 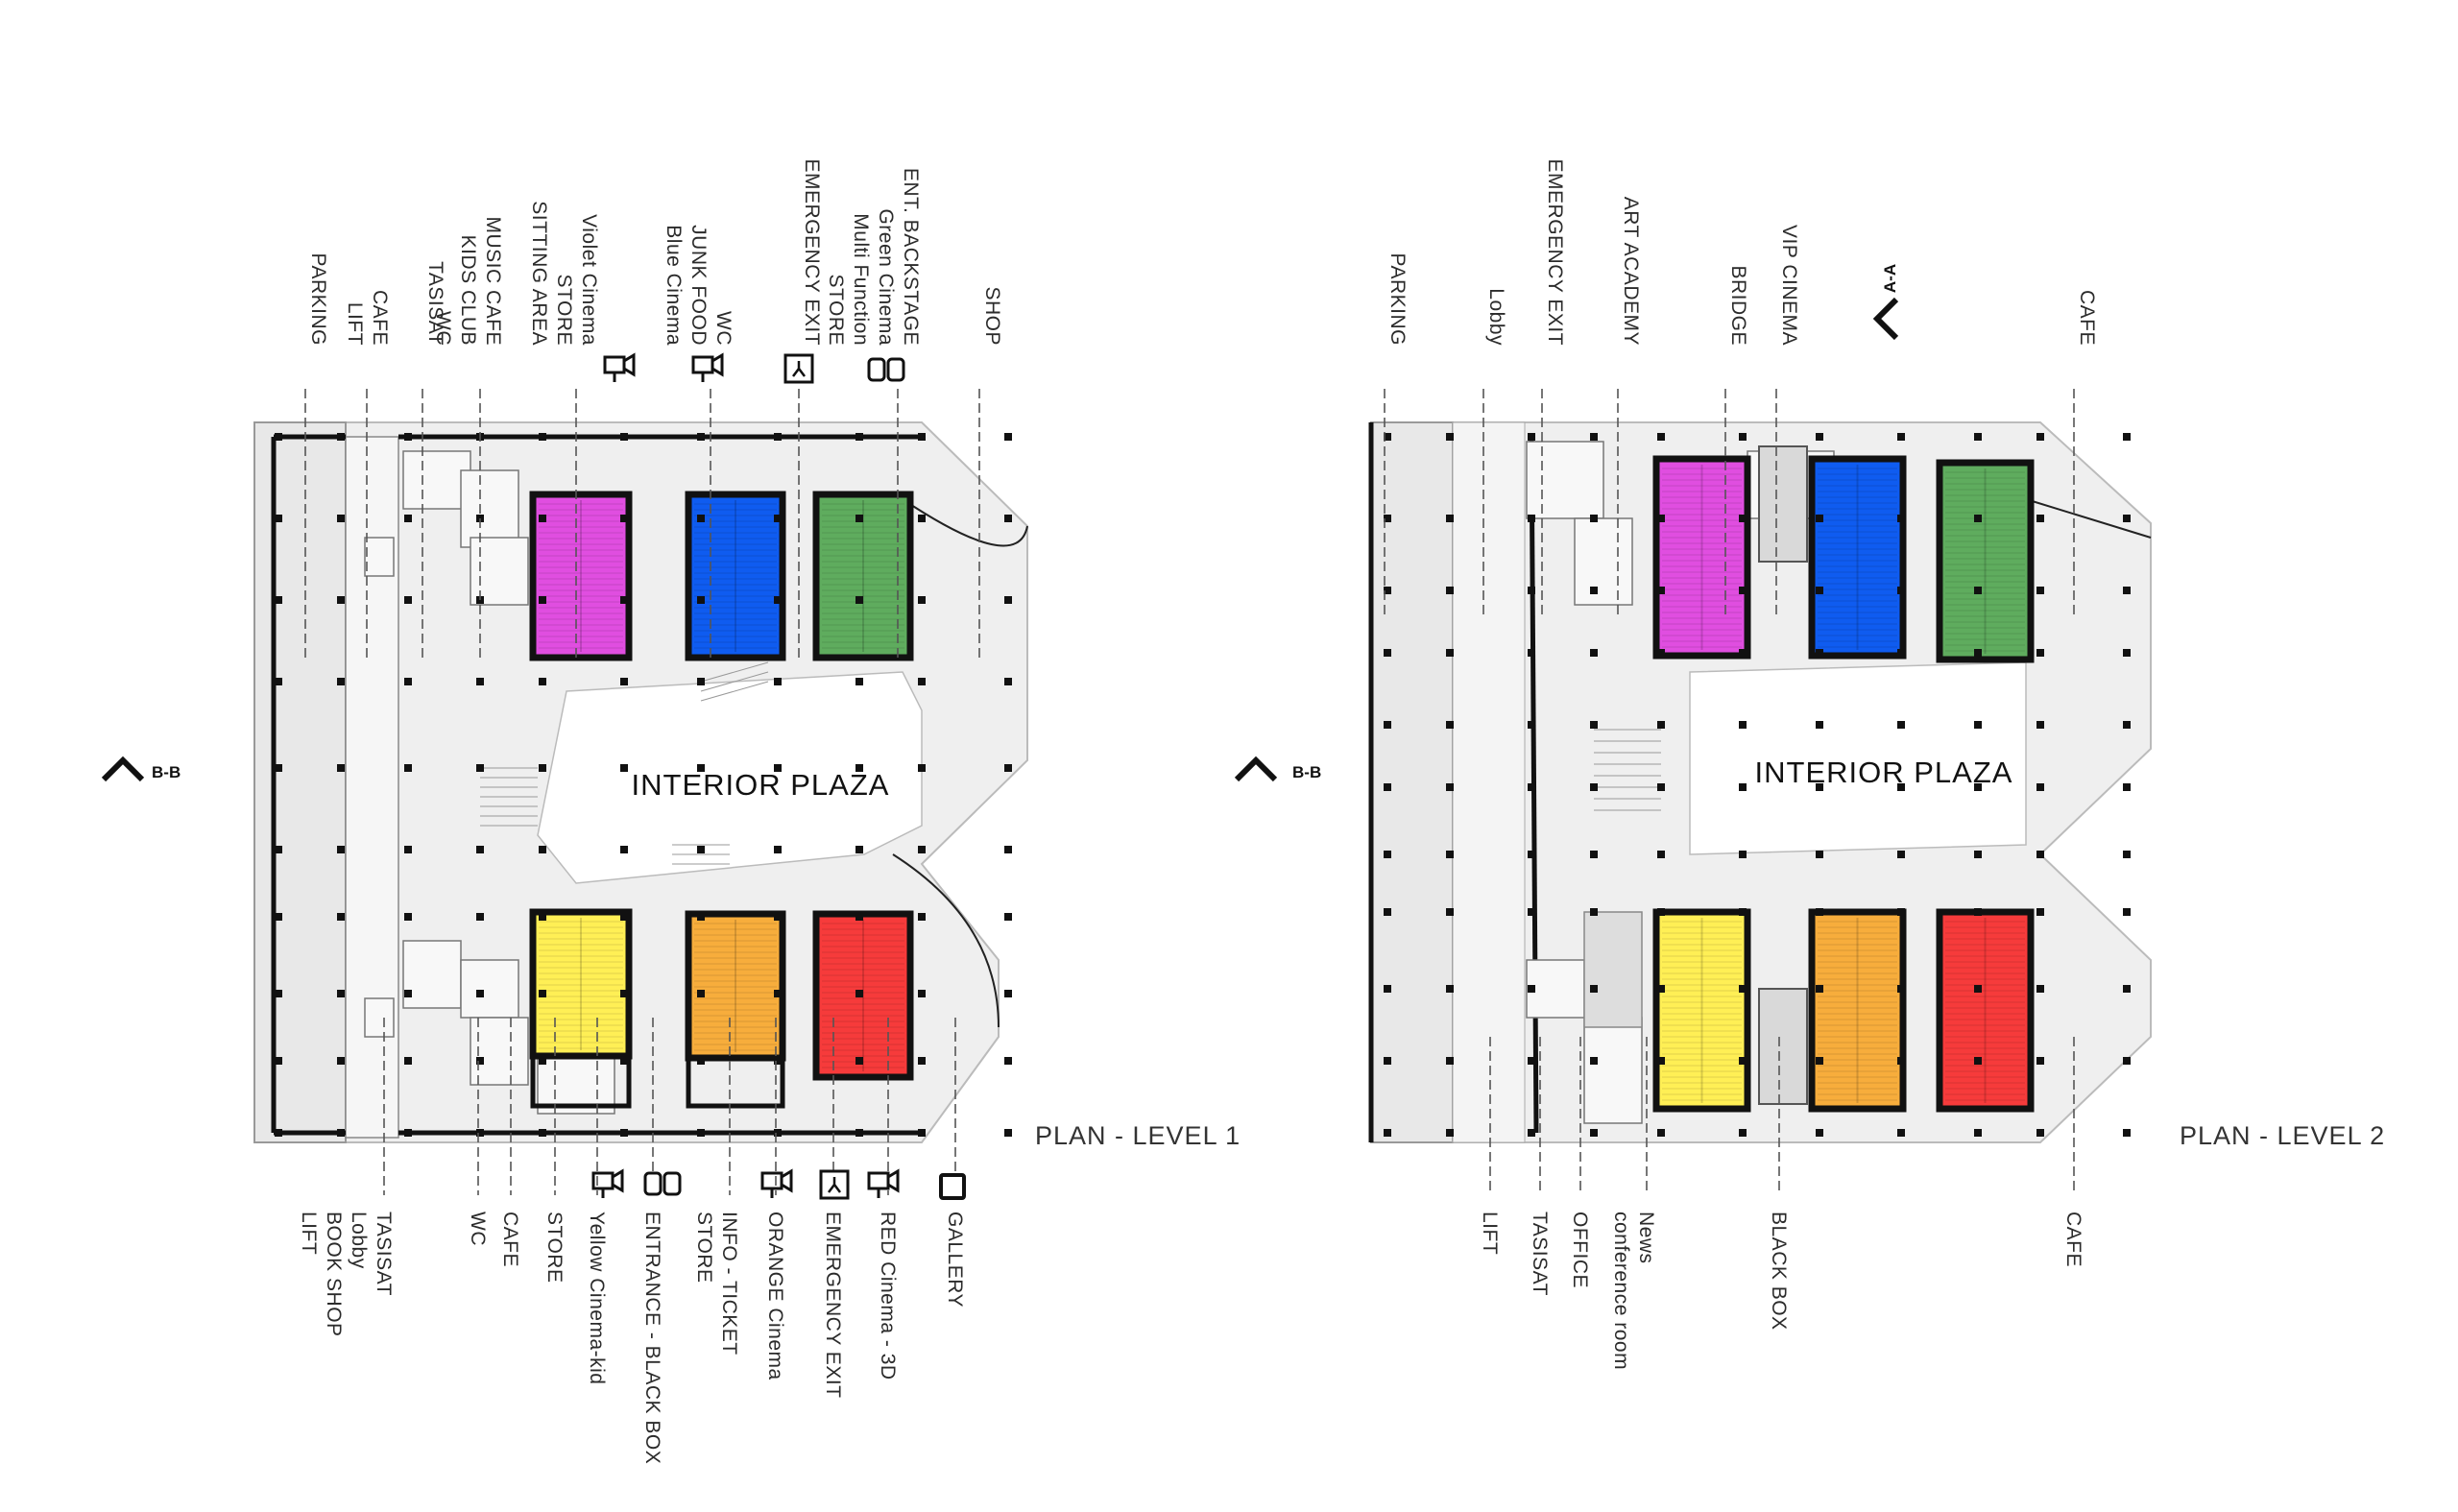 I want to click on top-label-group: EMERGENCY EXIT, so click(x=811, y=410).